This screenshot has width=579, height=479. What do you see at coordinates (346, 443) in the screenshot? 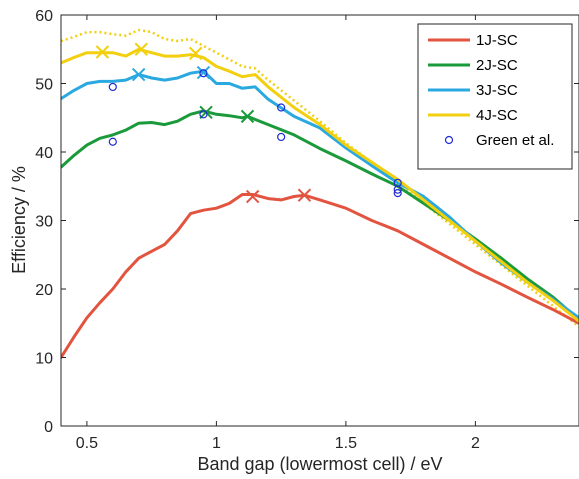
I see `x-tick-label: 1.5` at bounding box center [346, 443].